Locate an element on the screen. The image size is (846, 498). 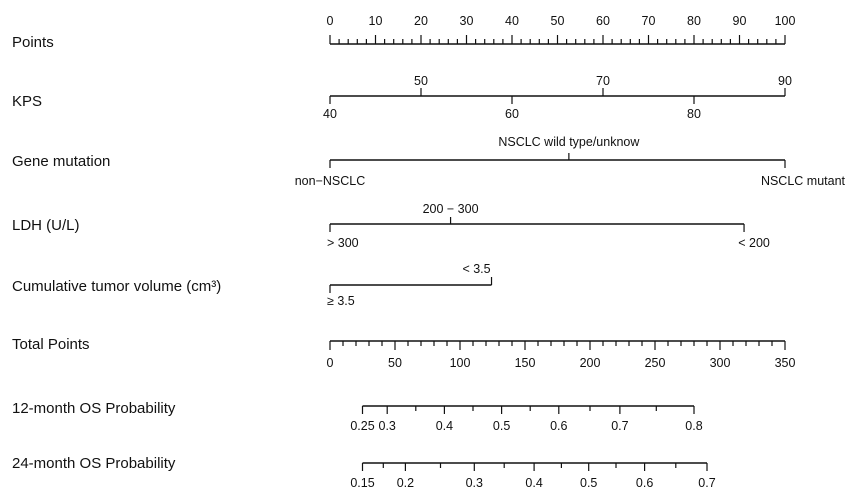
total-points-tick-label: 250 is located at coordinates (655, 363).